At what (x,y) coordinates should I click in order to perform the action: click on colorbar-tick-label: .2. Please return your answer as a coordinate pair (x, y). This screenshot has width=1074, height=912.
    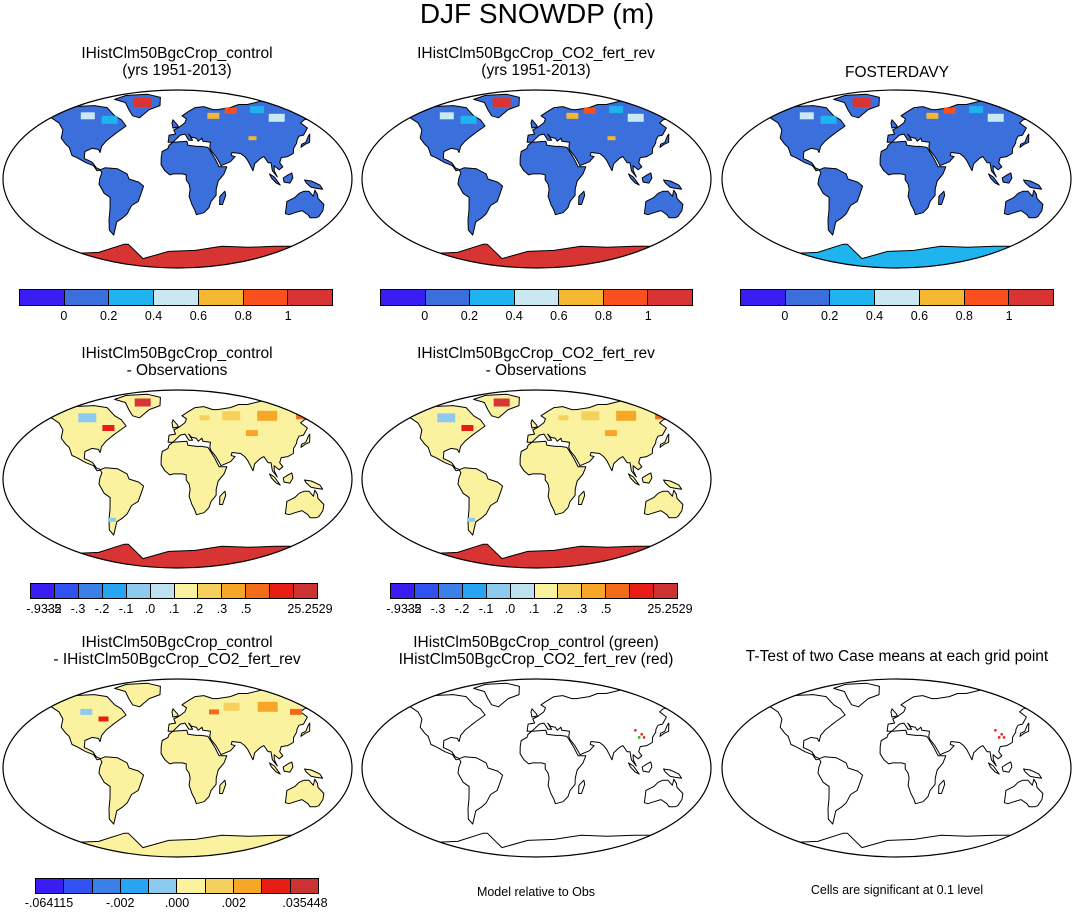
    Looking at the image, I should click on (198, 609).